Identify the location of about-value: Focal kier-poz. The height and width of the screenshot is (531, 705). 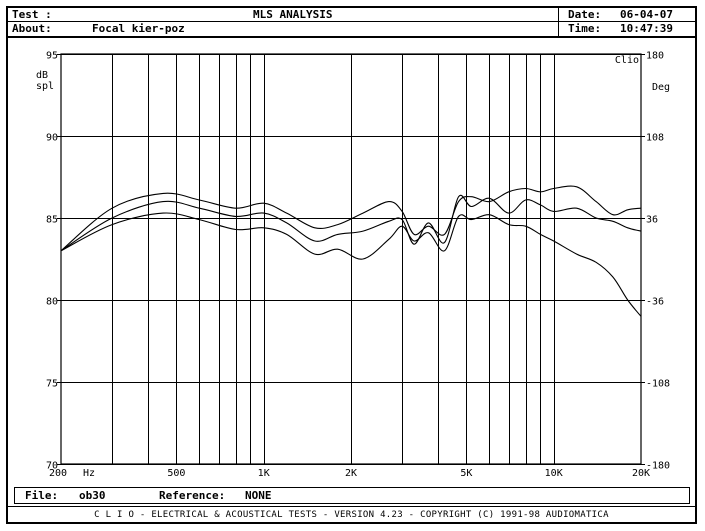
(138, 28).